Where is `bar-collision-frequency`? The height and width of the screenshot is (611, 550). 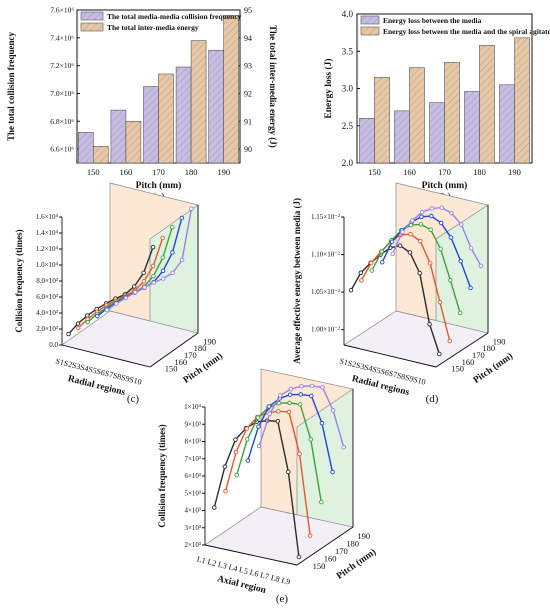
bar-collision-frequency is located at coordinates (86, 148).